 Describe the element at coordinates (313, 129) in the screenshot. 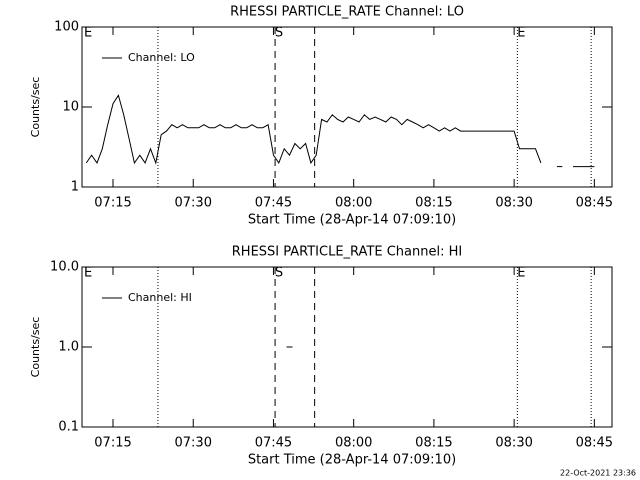

I see `data-line` at that location.